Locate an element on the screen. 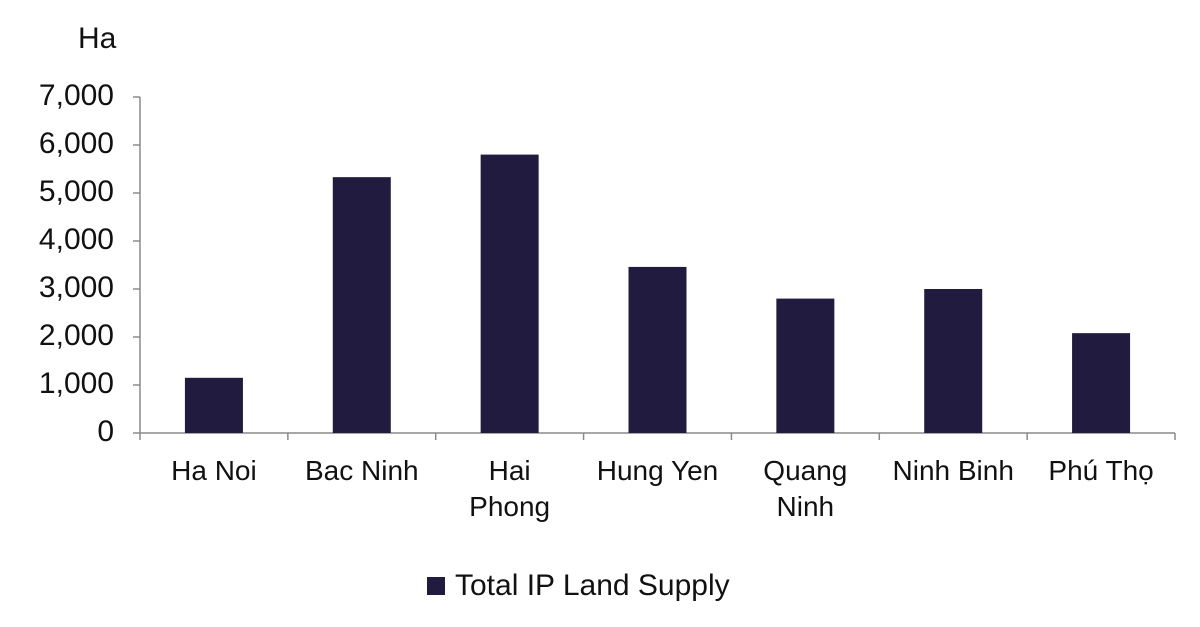 The width and height of the screenshot is (1200, 627). x-tick-label: Ha Noi is located at coordinates (214, 470).